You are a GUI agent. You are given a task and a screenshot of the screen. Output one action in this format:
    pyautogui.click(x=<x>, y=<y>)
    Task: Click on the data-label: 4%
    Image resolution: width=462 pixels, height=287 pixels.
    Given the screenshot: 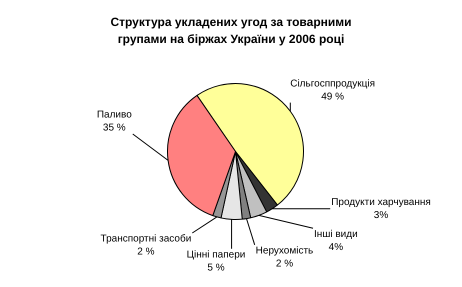 What is the action you would take?
    pyautogui.click(x=336, y=248)
    